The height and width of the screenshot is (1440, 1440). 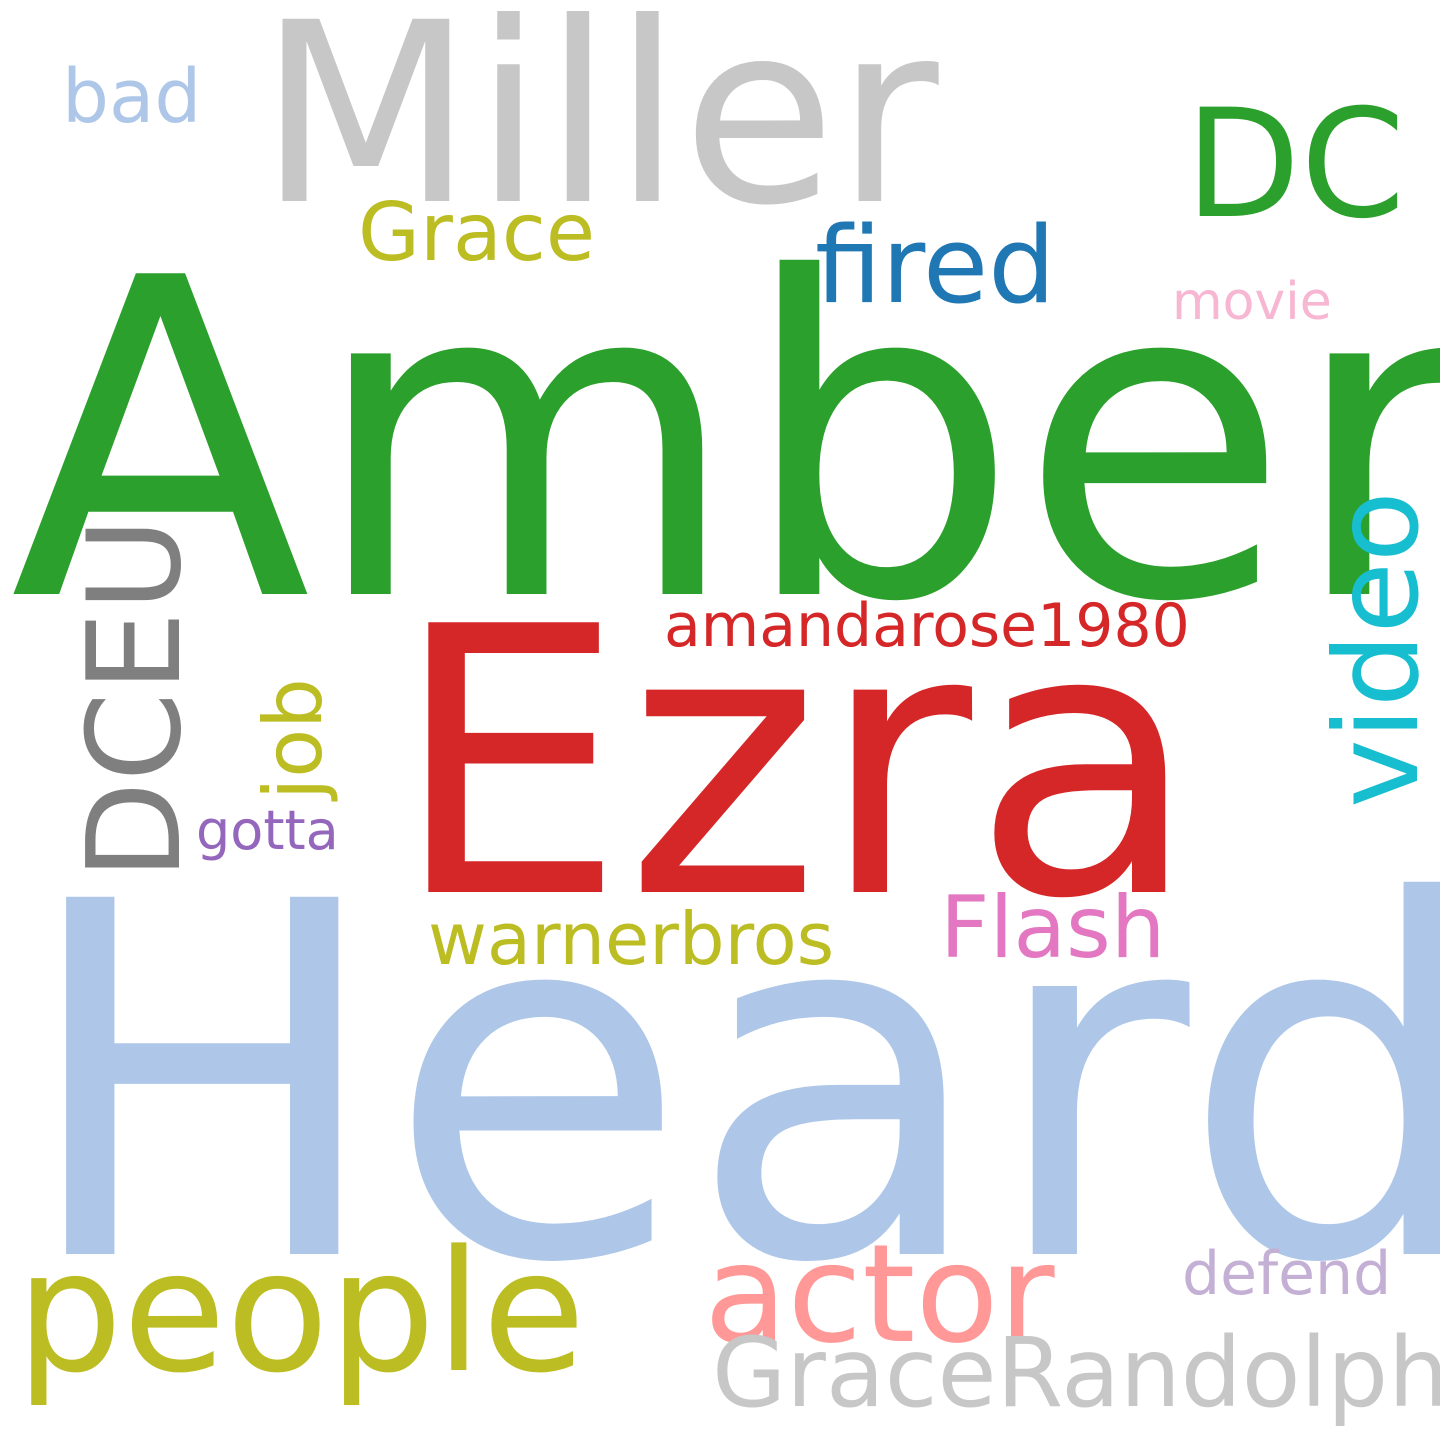 What do you see at coordinates (267, 830) in the screenshot?
I see `word-gotta: gotta` at bounding box center [267, 830].